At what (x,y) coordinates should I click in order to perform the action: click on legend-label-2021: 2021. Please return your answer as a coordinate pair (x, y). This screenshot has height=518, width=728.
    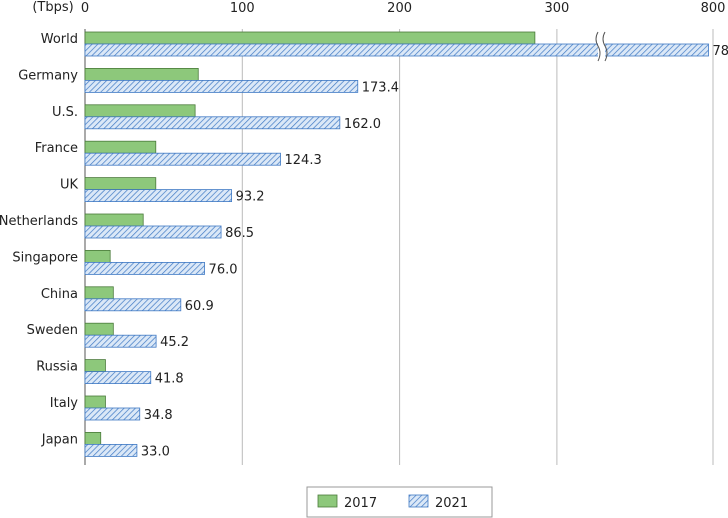
    Looking at the image, I should click on (451, 503).